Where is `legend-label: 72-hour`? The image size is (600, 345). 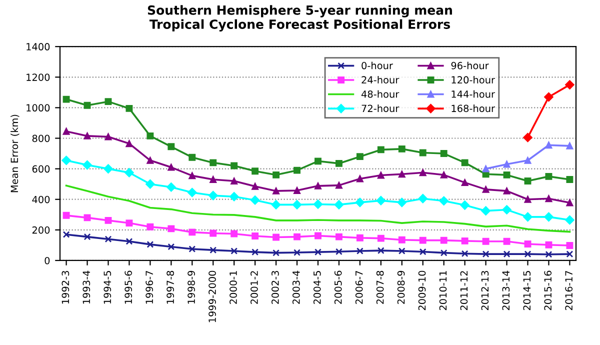
legend-label: 72-hour is located at coordinates (381, 108).